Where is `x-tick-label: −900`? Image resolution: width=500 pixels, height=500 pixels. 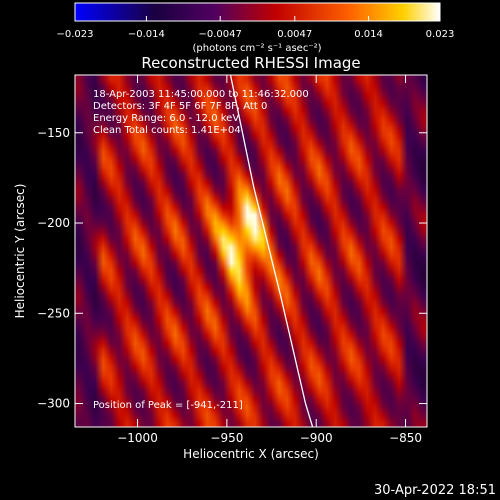
x-tick-label: −900 is located at coordinates (316, 438).